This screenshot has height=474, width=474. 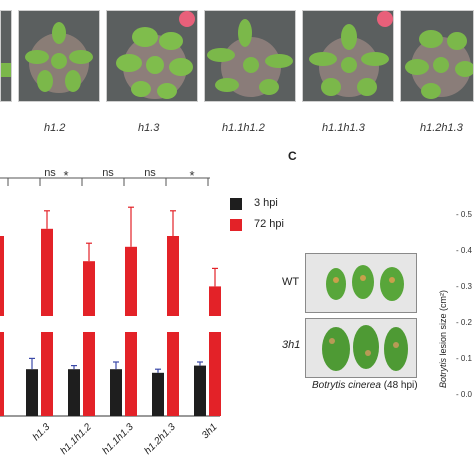 I want to click on axis-label-species: Botrytis, so click(x=443, y=372).